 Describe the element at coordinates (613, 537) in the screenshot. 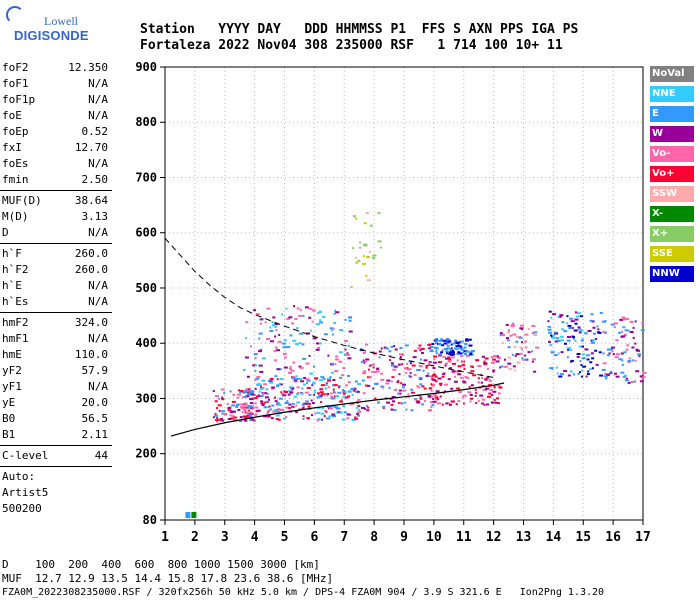

I see `x-tick-label: 16` at that location.